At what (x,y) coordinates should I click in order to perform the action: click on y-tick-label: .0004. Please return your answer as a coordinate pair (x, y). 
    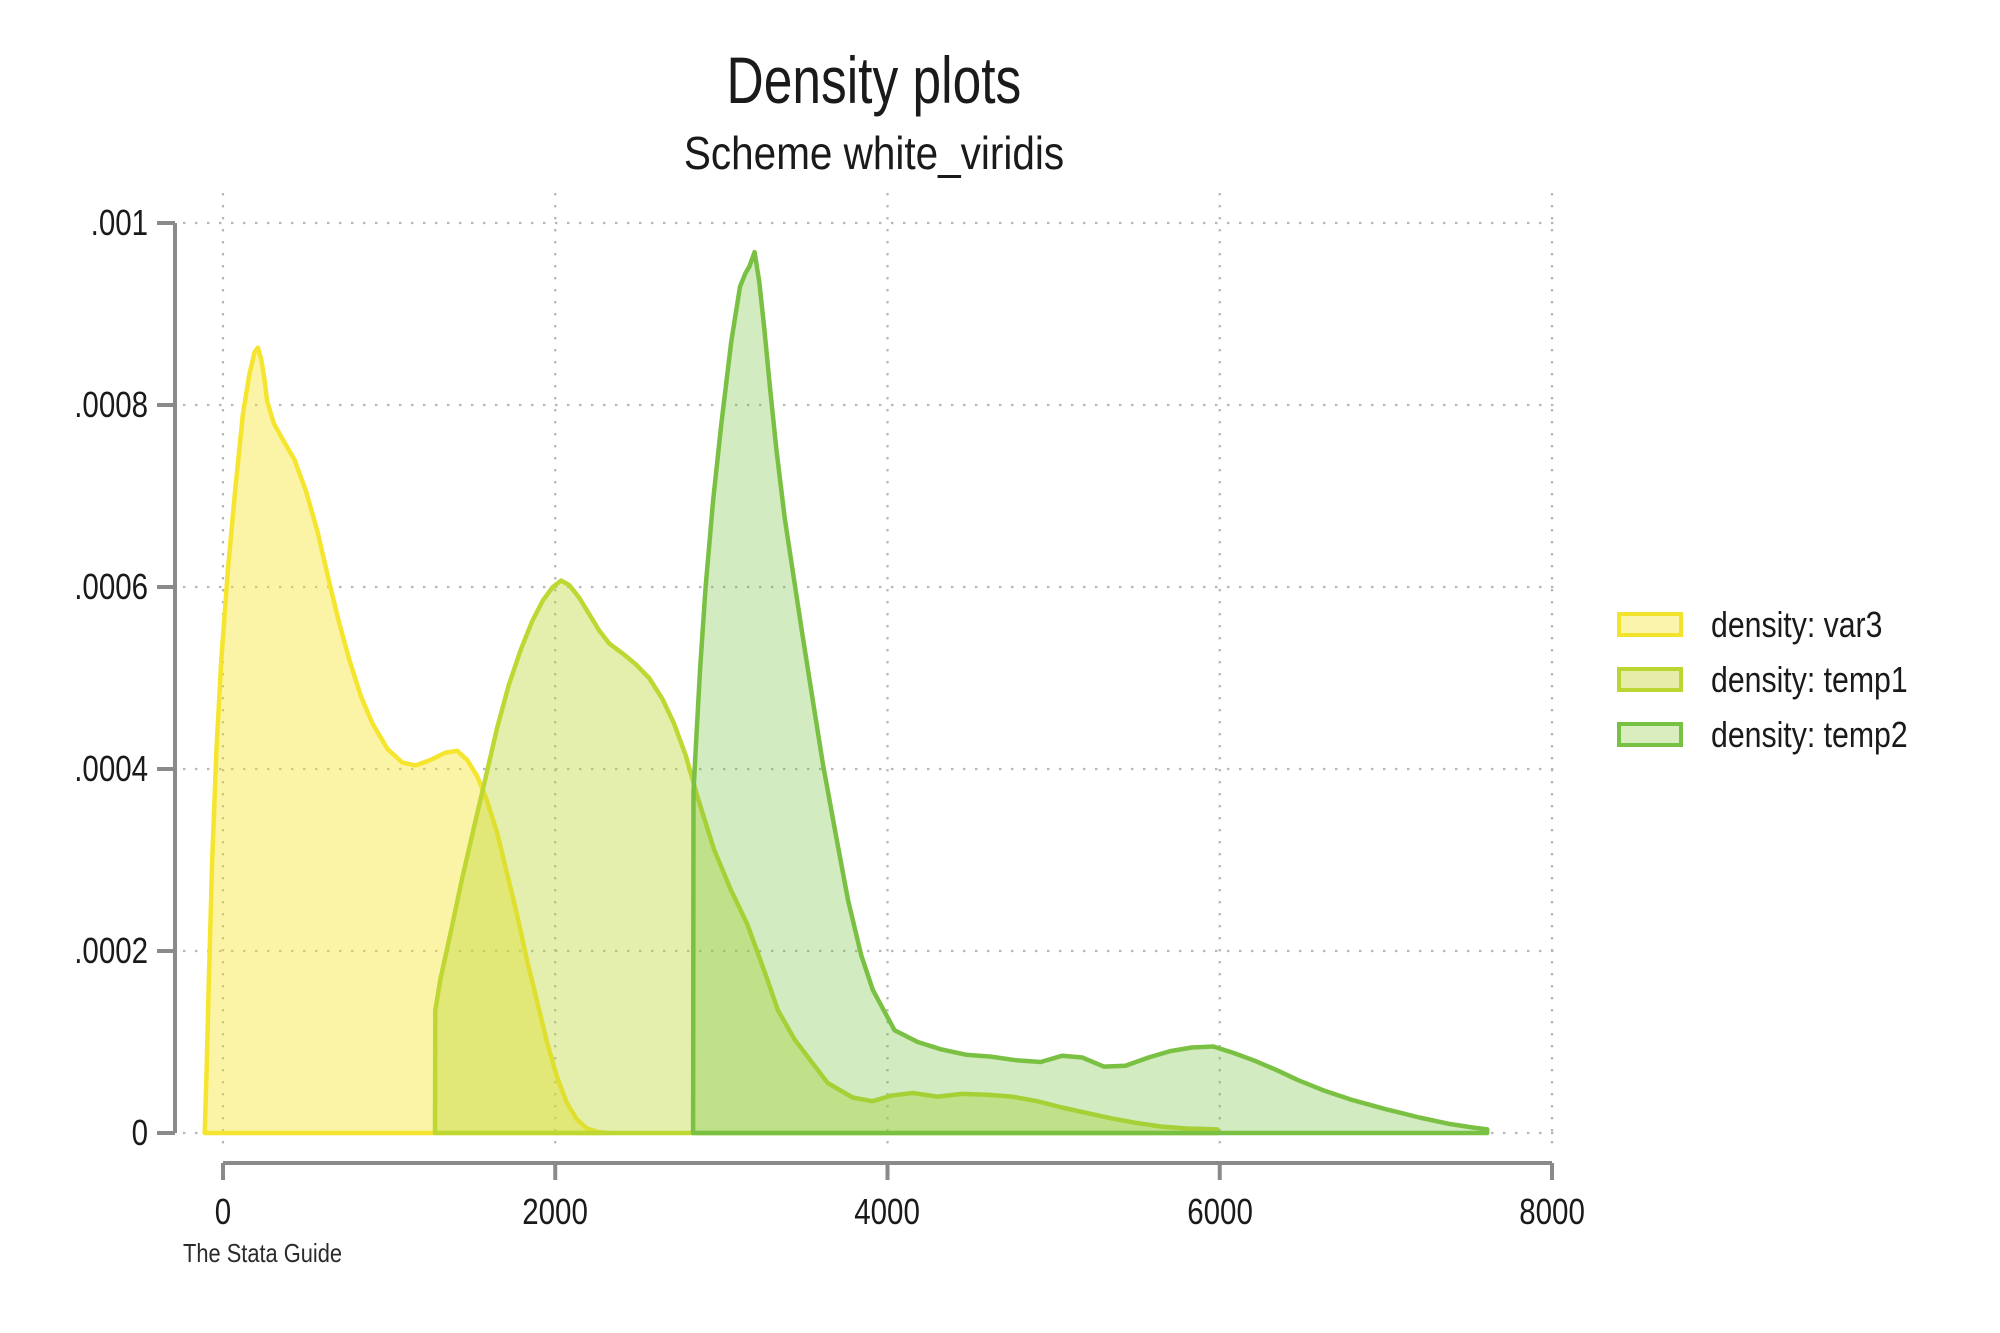
    Looking at the image, I should click on (111, 768).